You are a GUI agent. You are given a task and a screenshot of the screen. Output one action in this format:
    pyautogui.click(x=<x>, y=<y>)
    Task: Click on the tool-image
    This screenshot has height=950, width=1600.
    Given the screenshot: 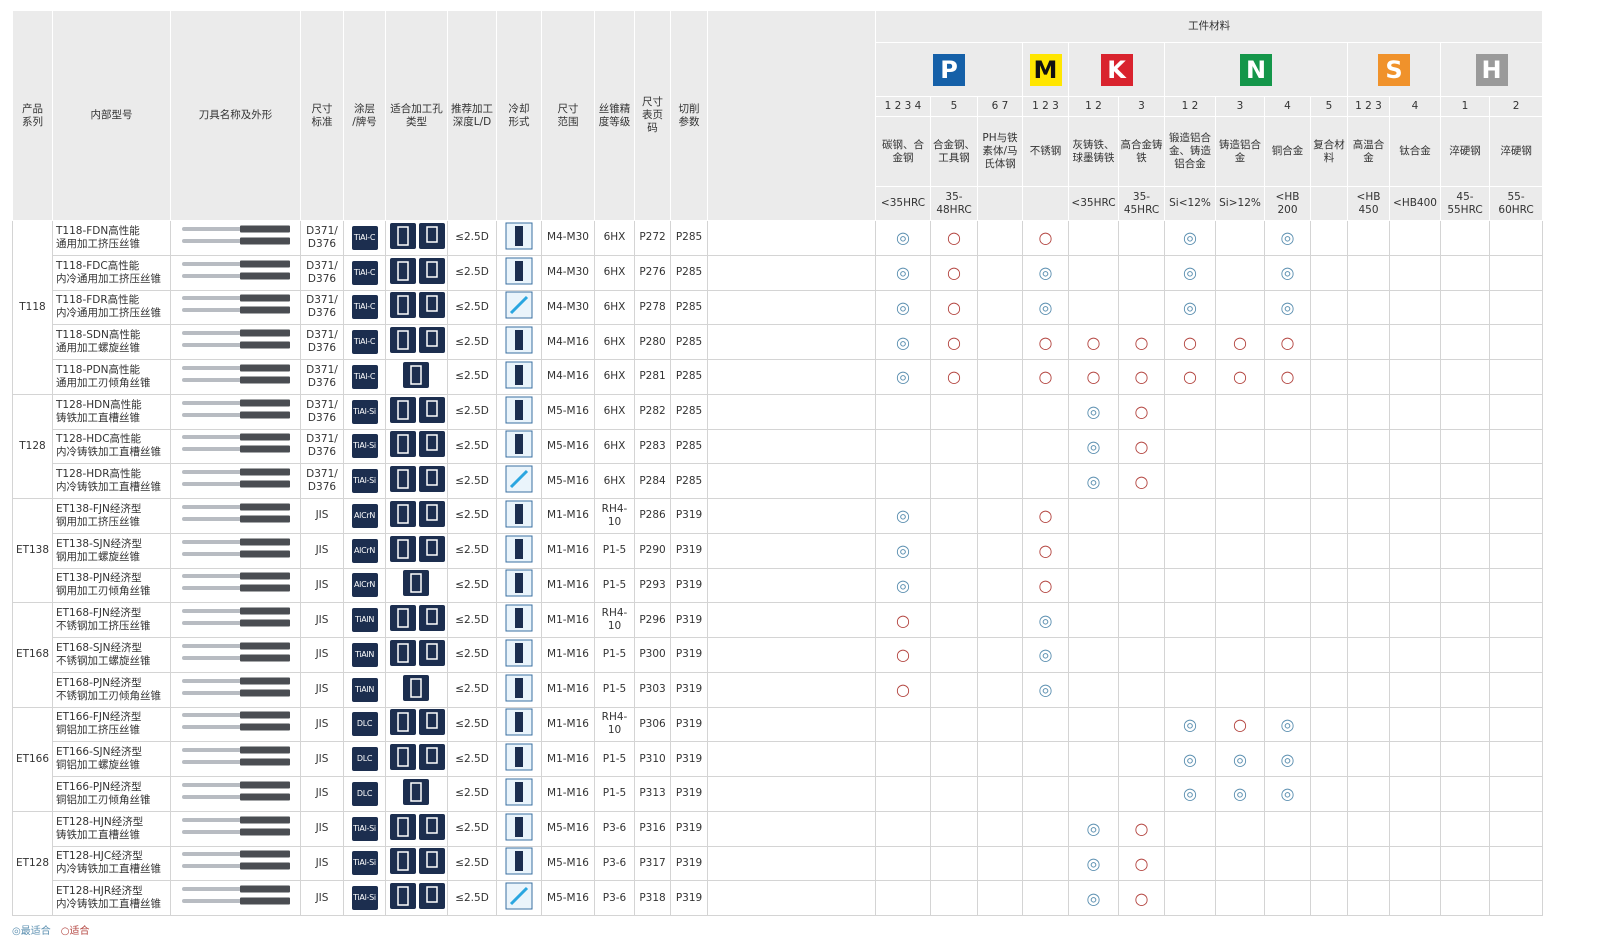 What is the action you would take?
    pyautogui.click(x=235, y=863)
    